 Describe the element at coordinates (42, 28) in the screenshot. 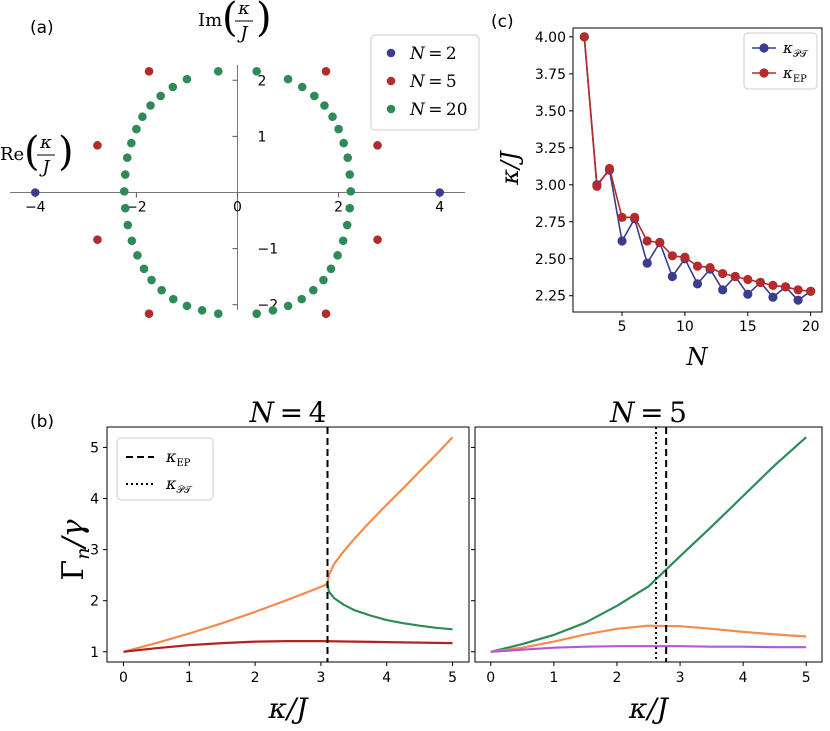

I see `panel-label-a: (a)` at that location.